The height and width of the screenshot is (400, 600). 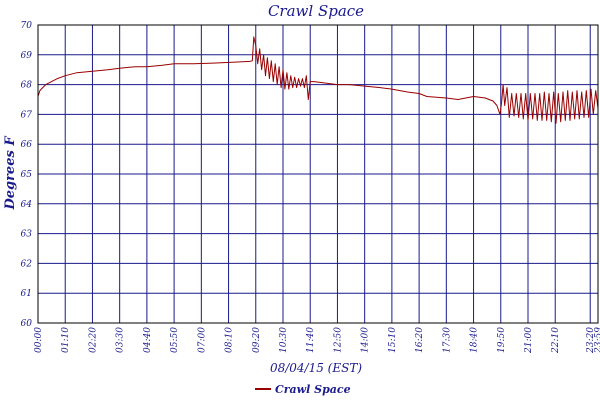 I want to click on x-tick-label: 08:10, so click(x=230, y=340).